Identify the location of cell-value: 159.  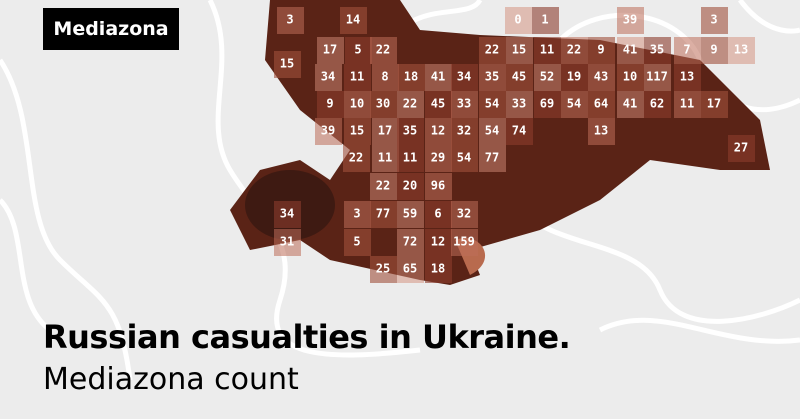
(464, 242).